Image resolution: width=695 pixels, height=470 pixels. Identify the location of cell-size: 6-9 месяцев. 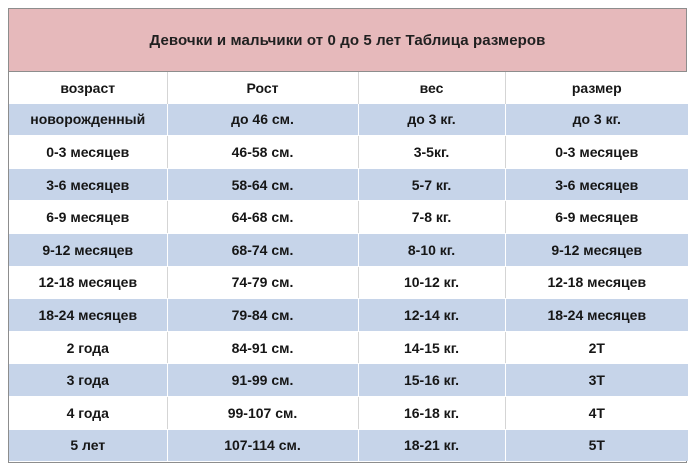
(596, 217).